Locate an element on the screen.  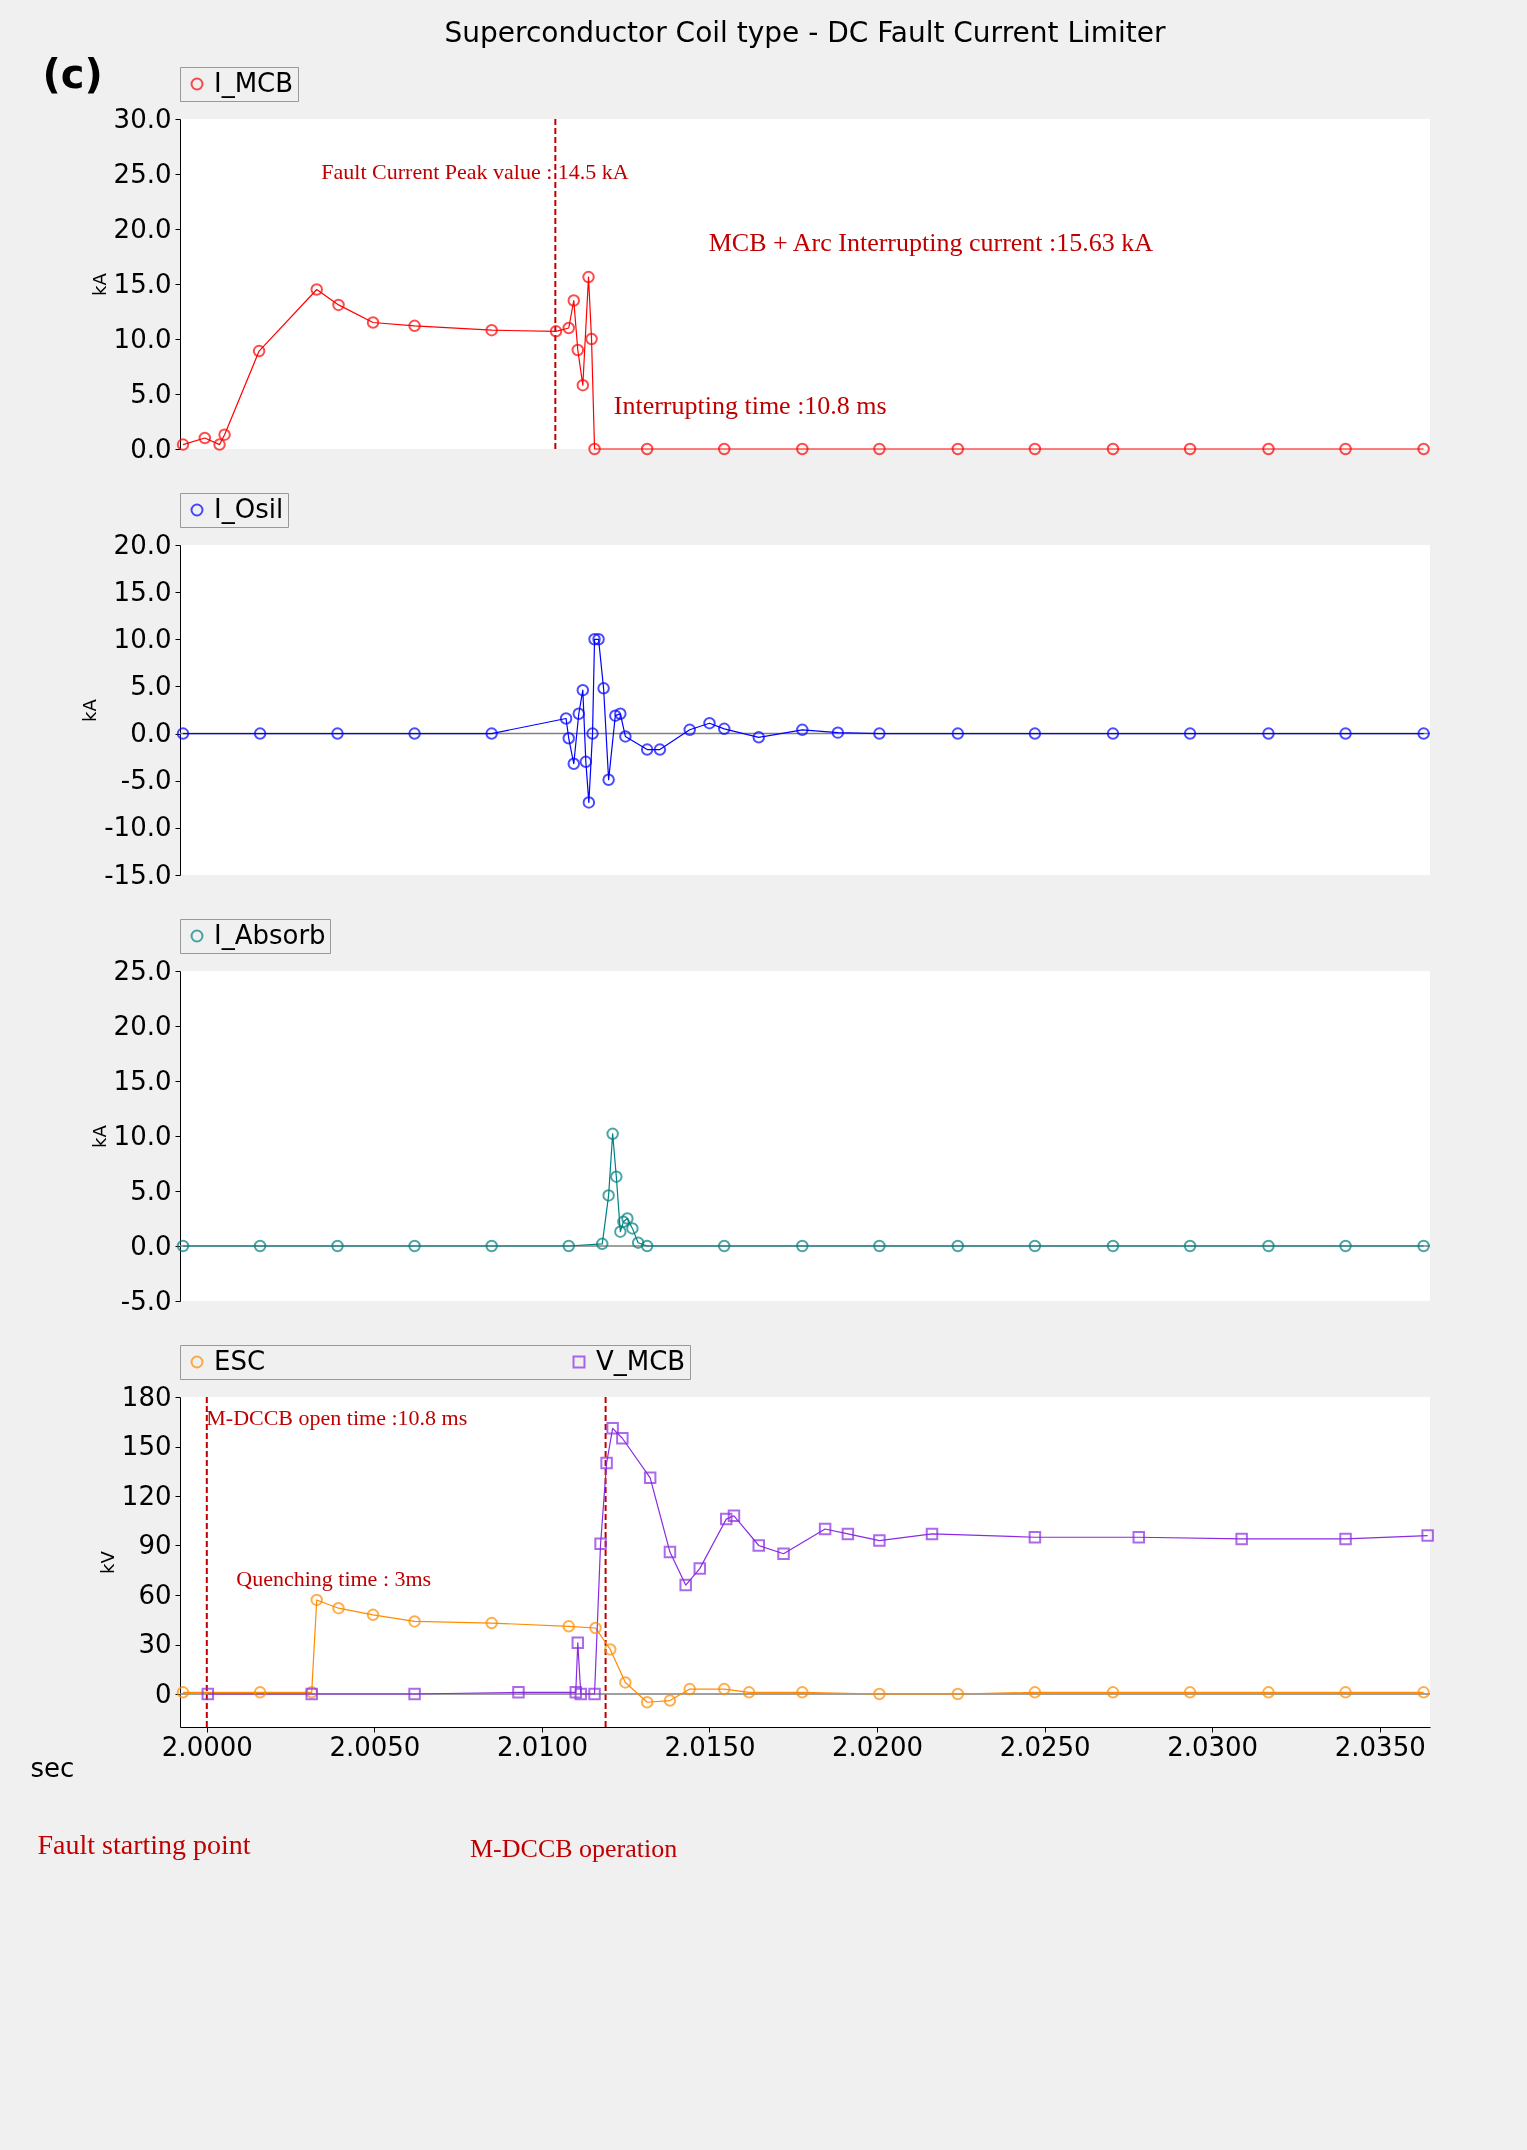
legend-label: I_Osil is located at coordinates (249, 509).